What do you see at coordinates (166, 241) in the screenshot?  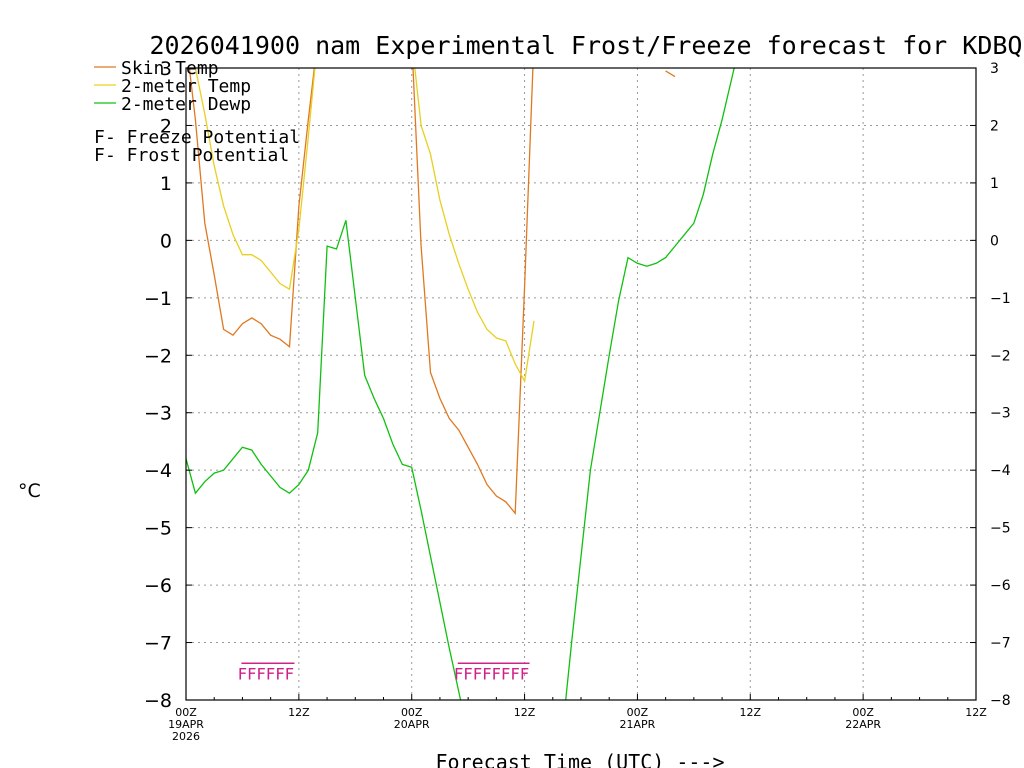 I see `y-tick-label-left: 0` at bounding box center [166, 241].